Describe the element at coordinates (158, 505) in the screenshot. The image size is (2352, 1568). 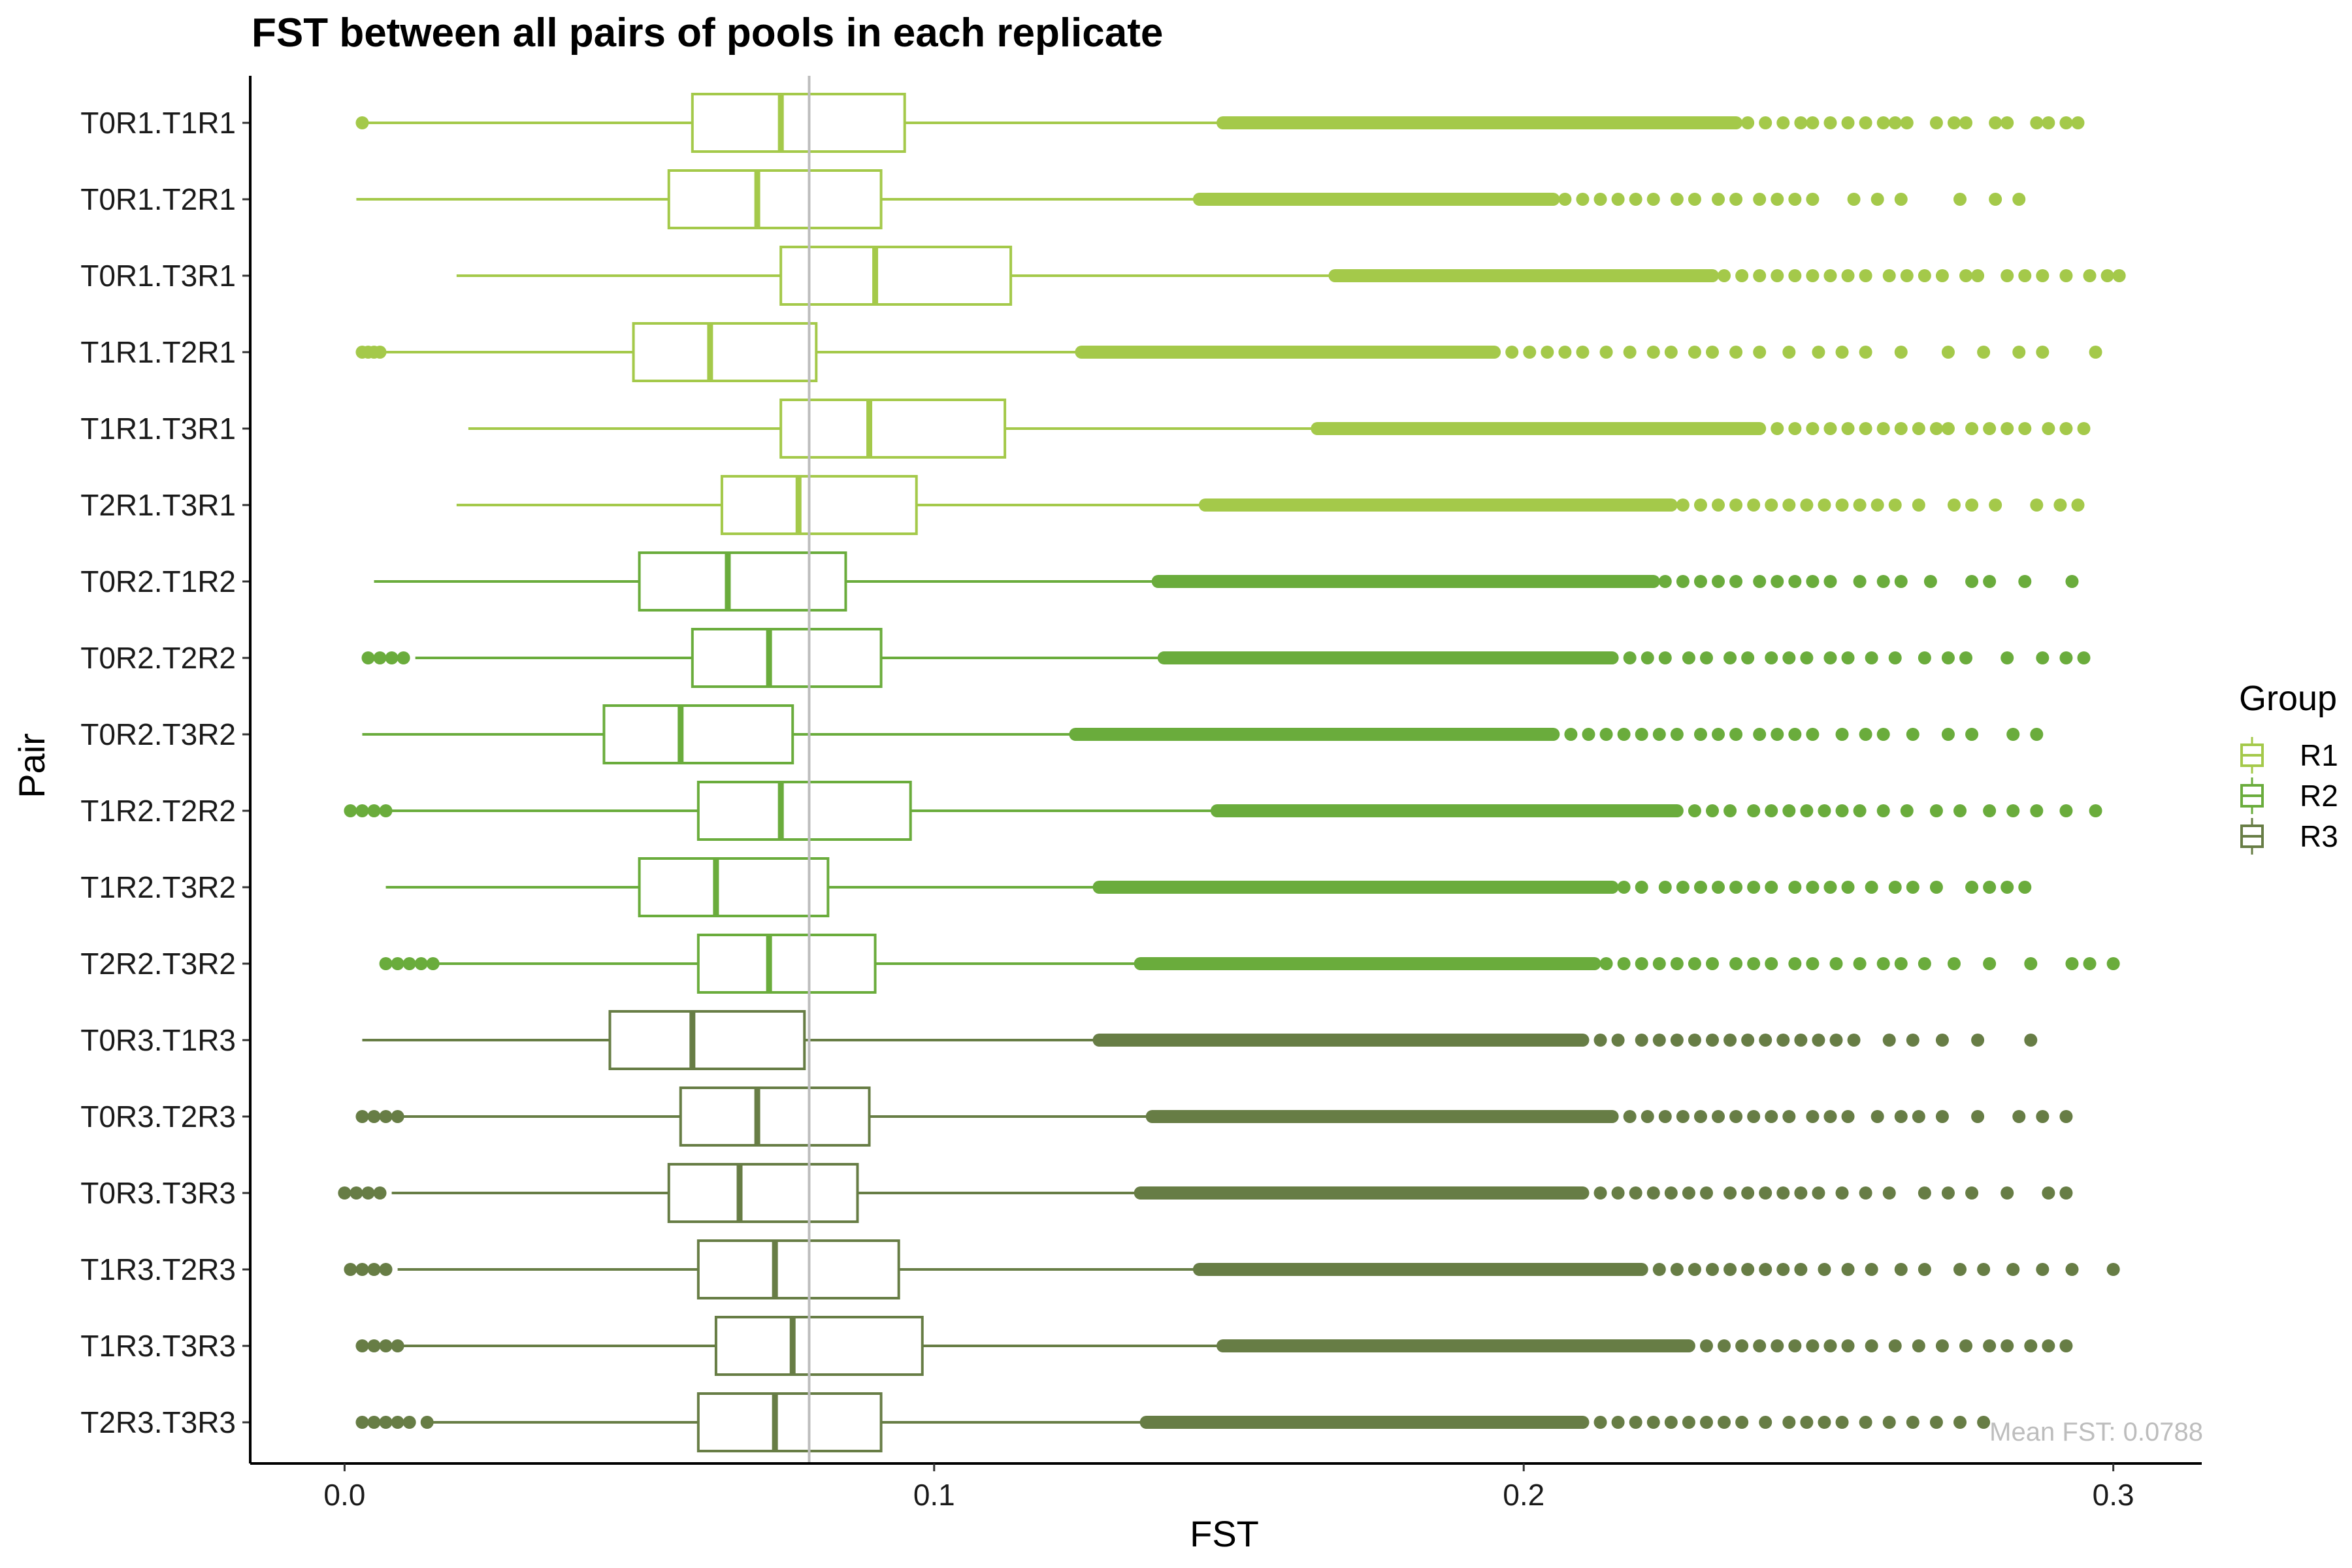
I see `y-tick-label: T2R1.T3R1` at that location.